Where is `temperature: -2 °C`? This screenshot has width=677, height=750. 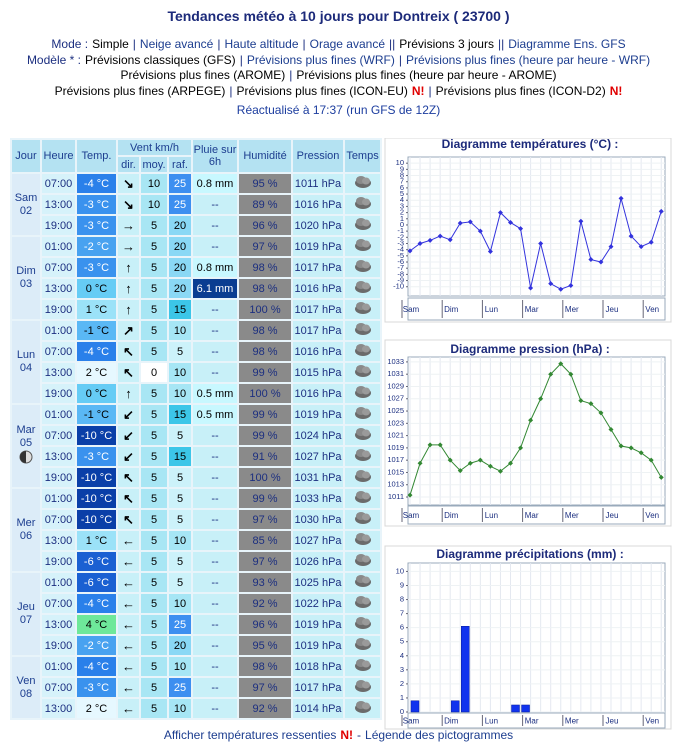
temperature: -2 °C is located at coordinates (96, 645).